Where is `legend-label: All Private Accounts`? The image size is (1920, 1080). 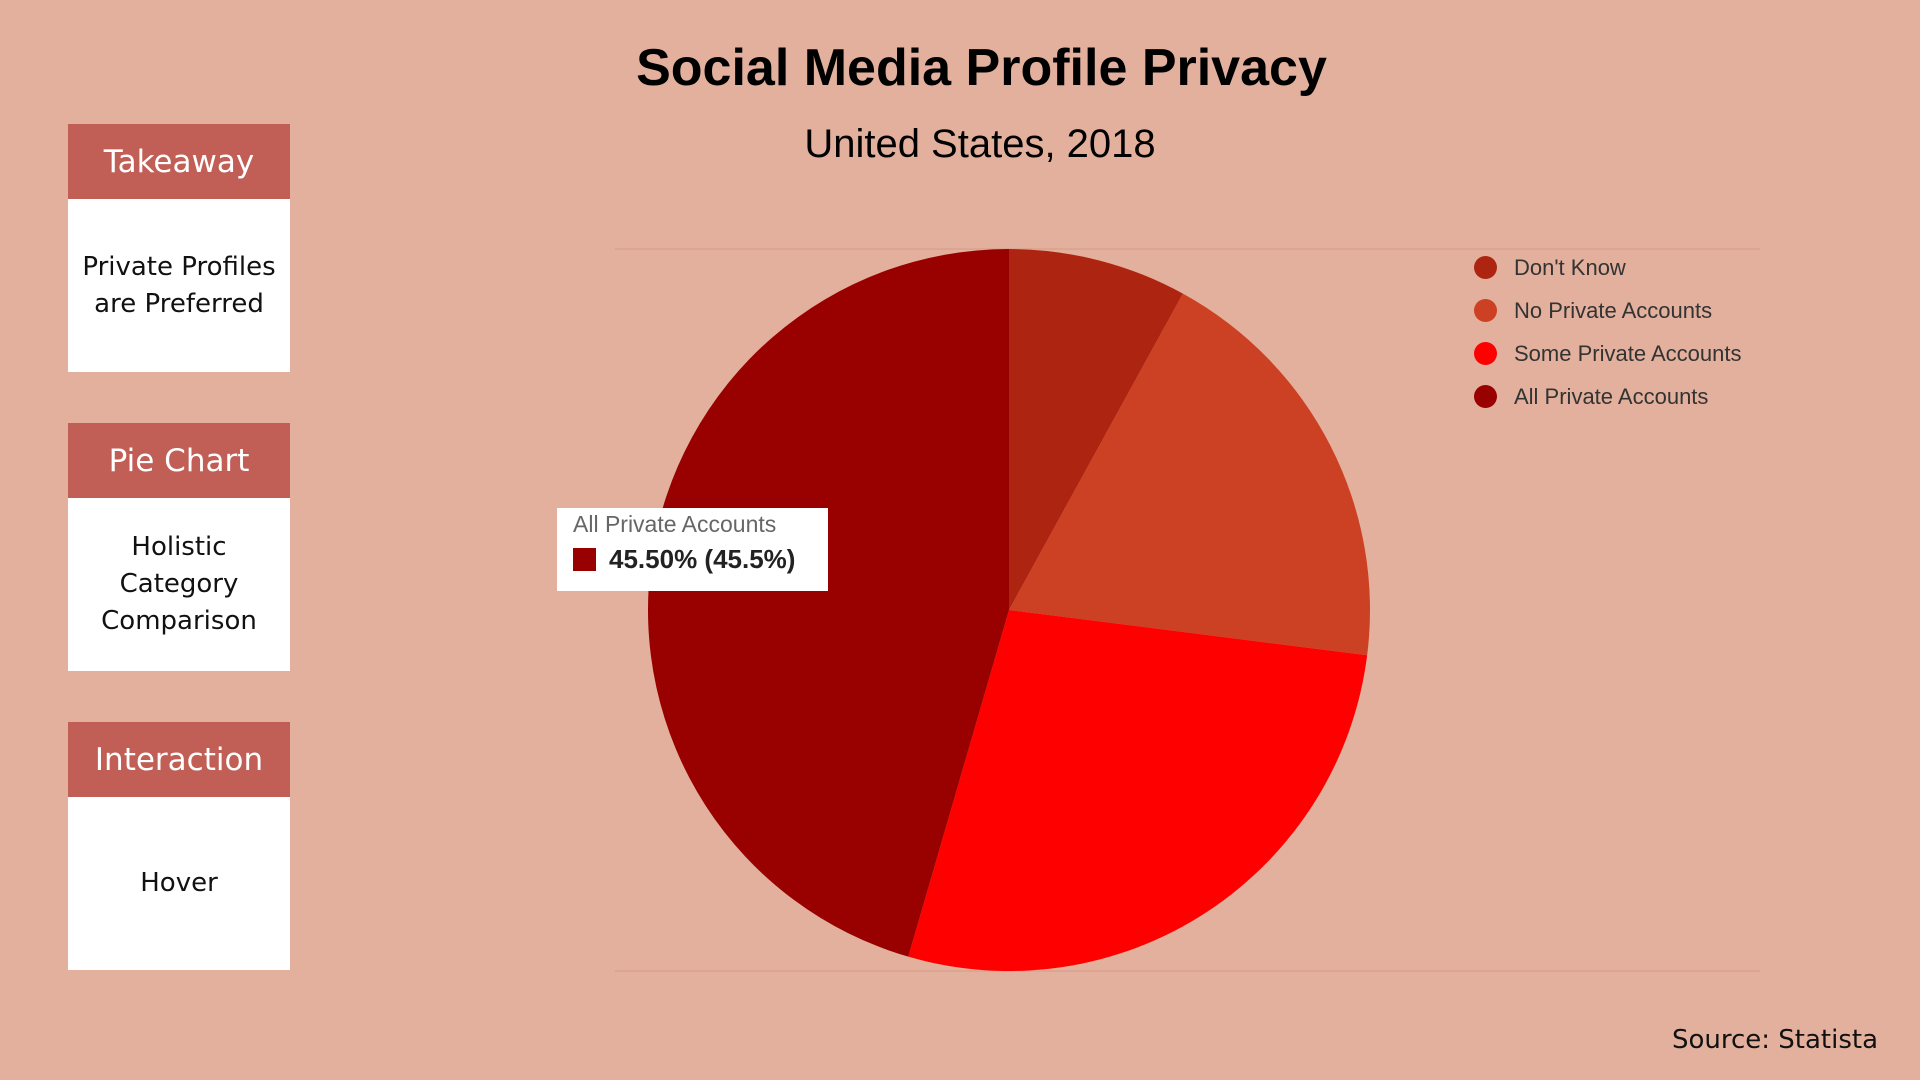
legend-label: All Private Accounts is located at coordinates (1611, 396).